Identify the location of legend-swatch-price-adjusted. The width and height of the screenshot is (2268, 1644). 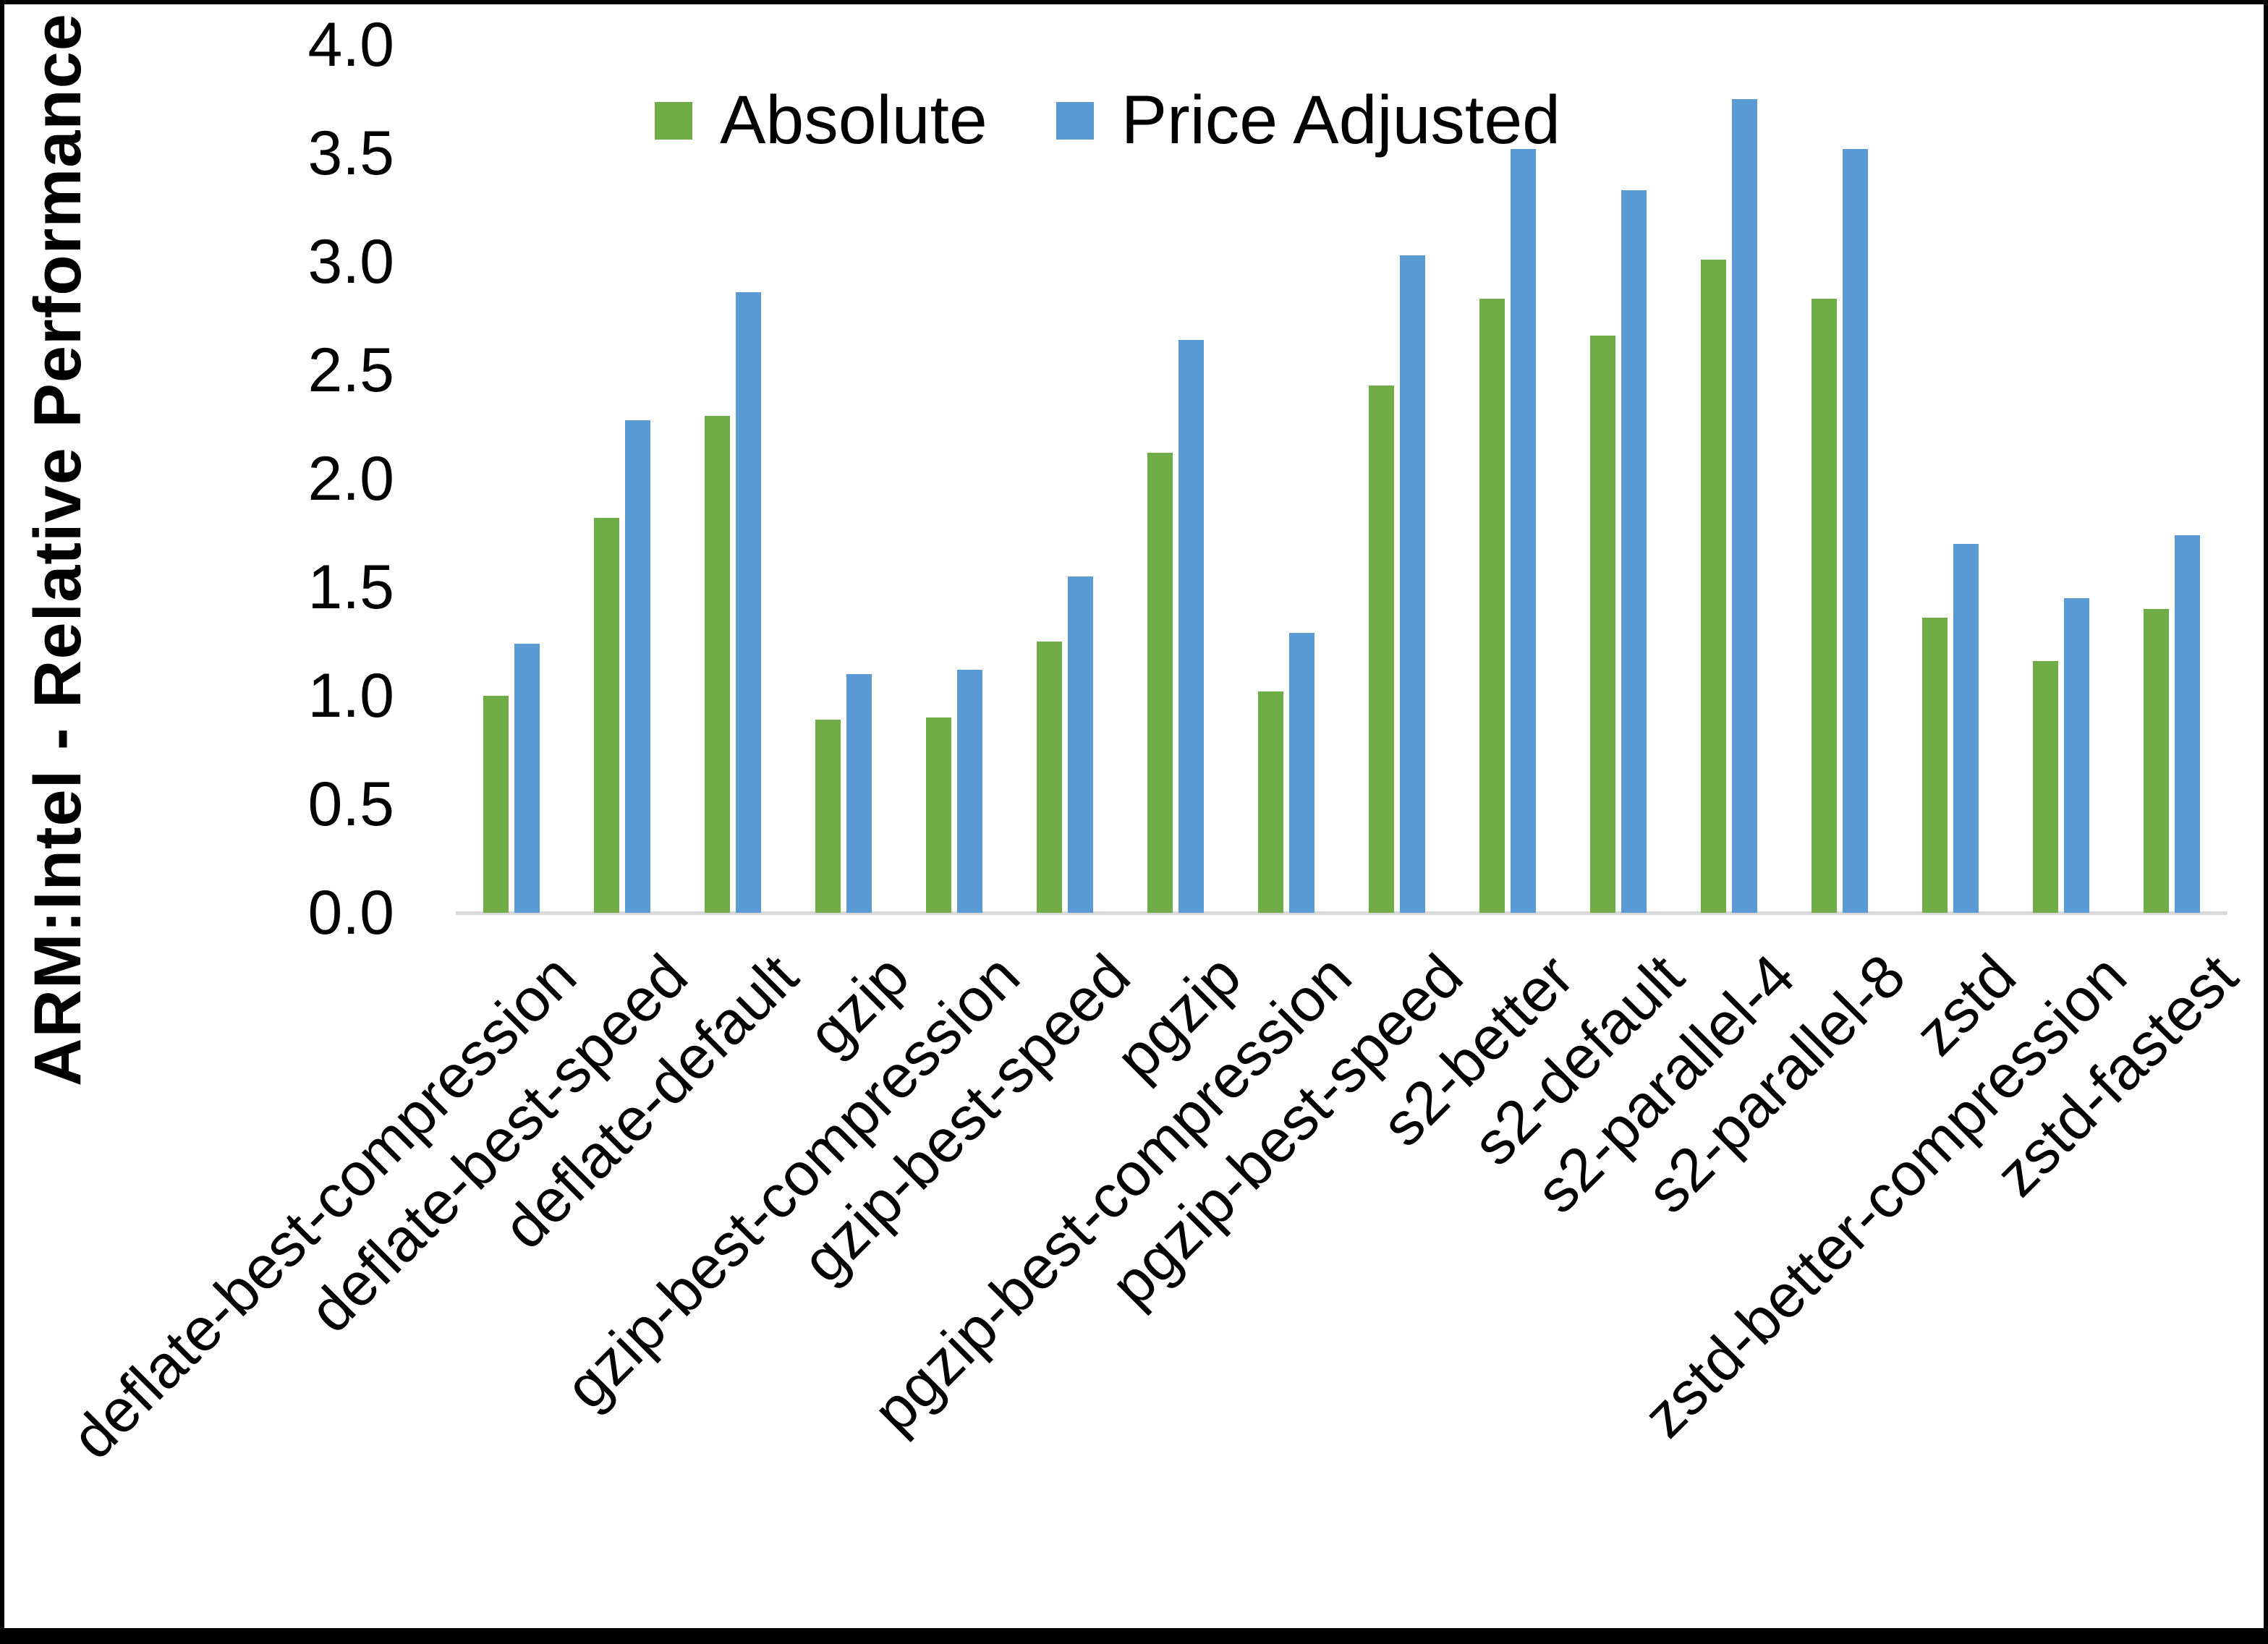
(1075, 120).